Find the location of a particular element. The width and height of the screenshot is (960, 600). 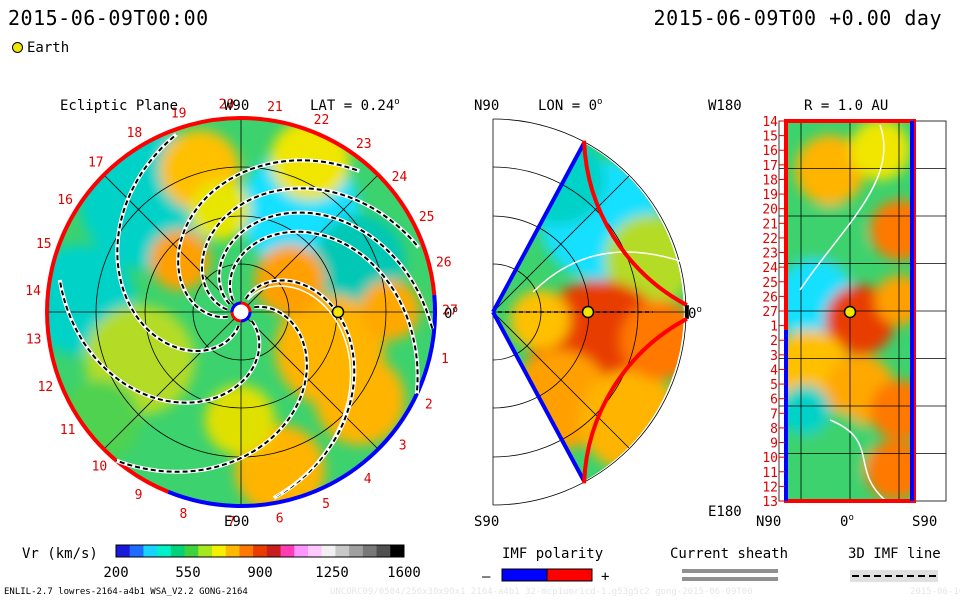

colorbar-frame is located at coordinates (260, 551).